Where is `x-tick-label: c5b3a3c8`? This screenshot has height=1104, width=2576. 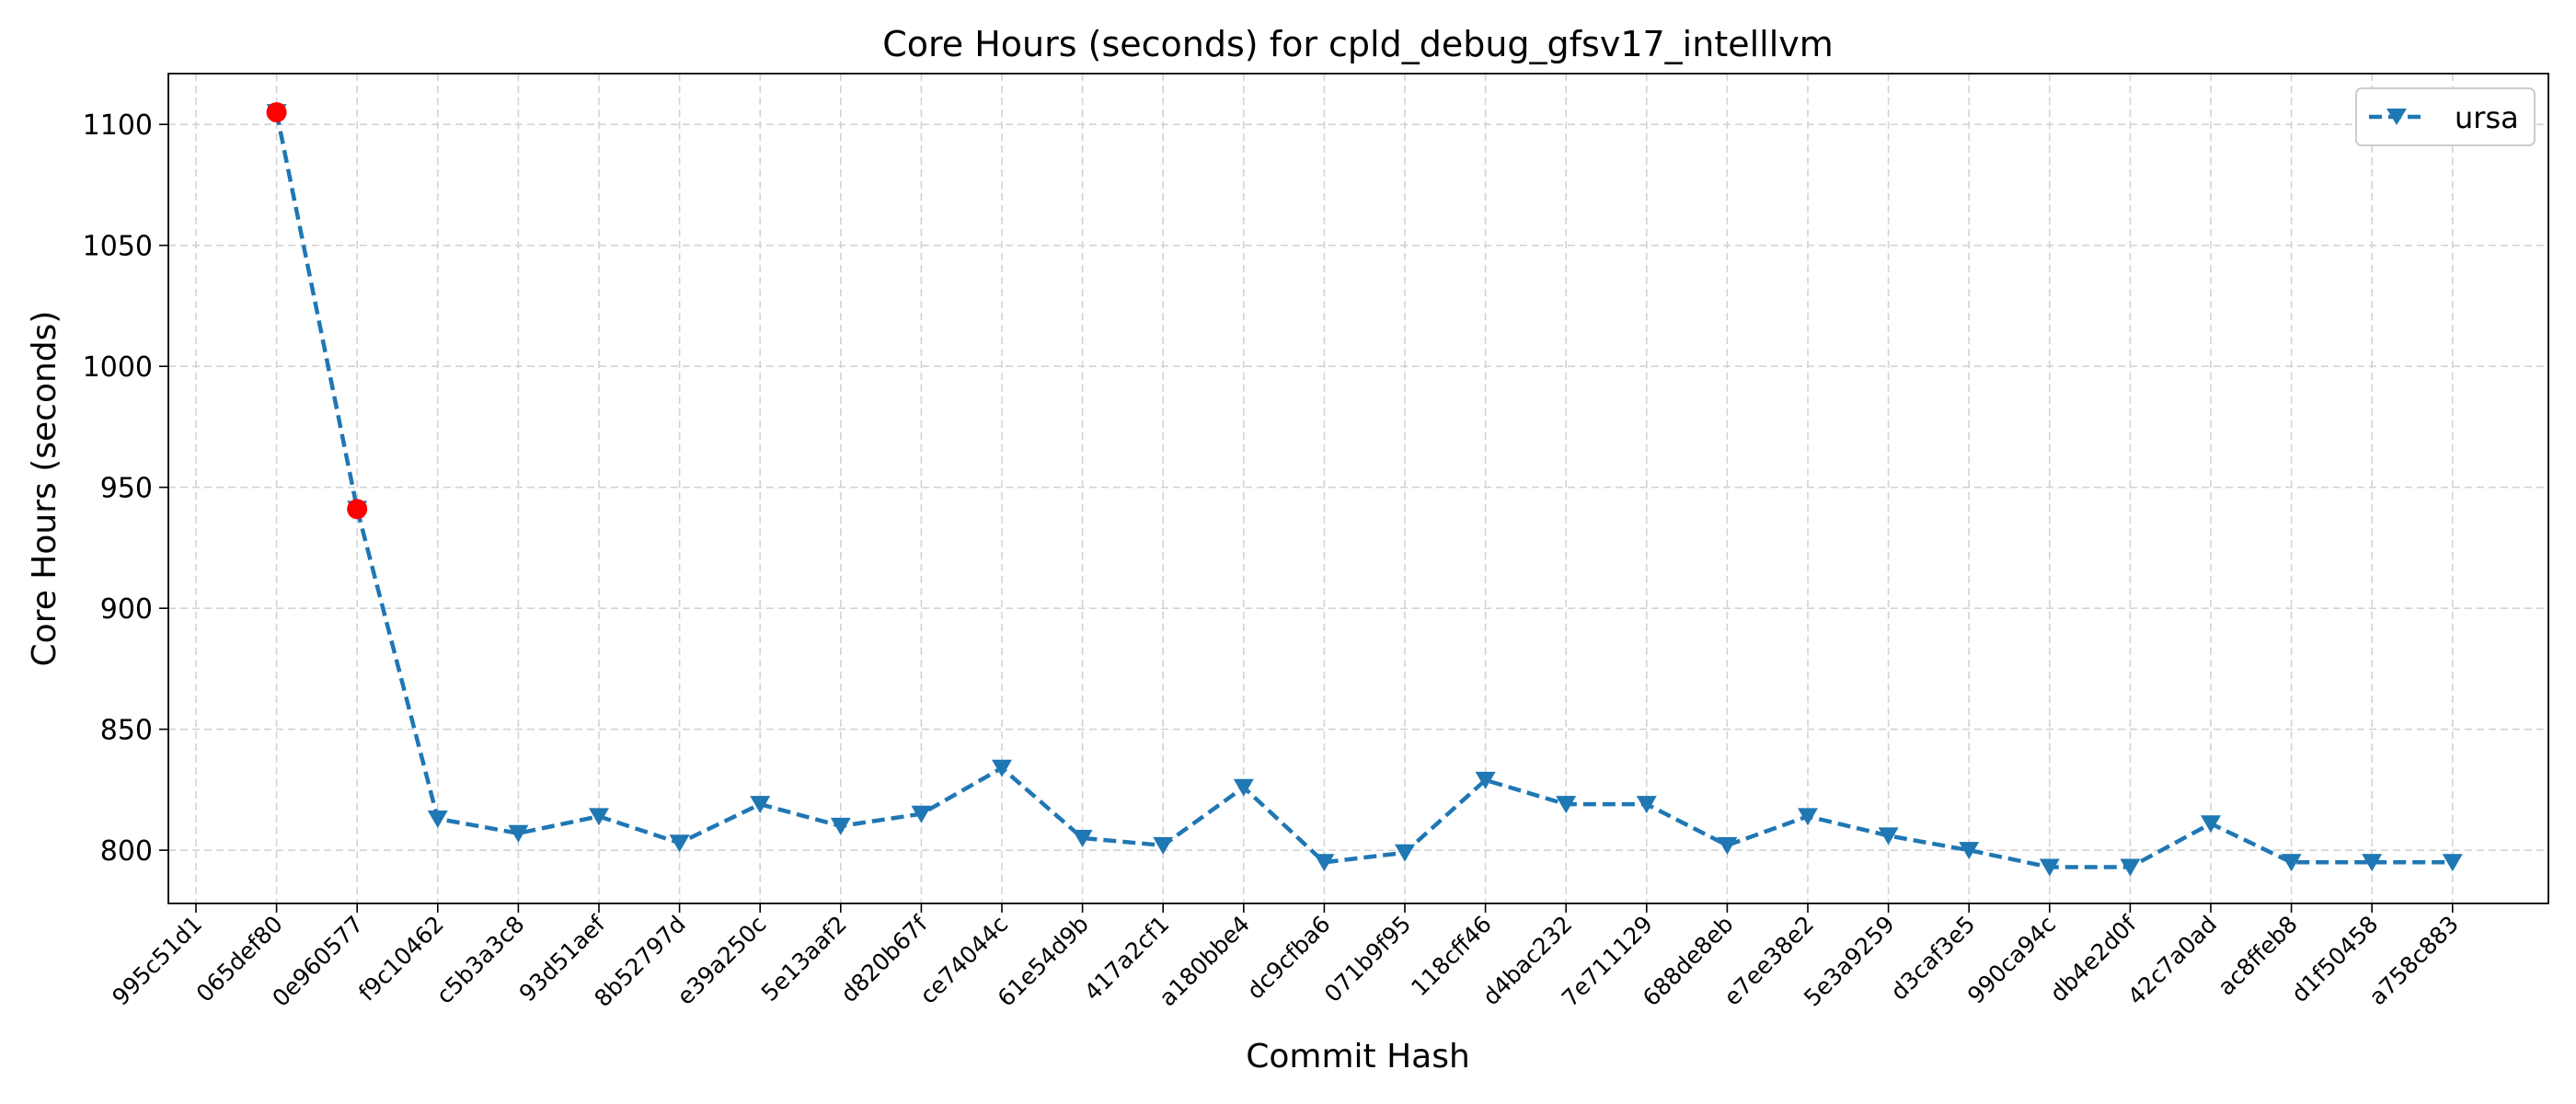
x-tick-label: c5b3a3c8 is located at coordinates (480, 960).